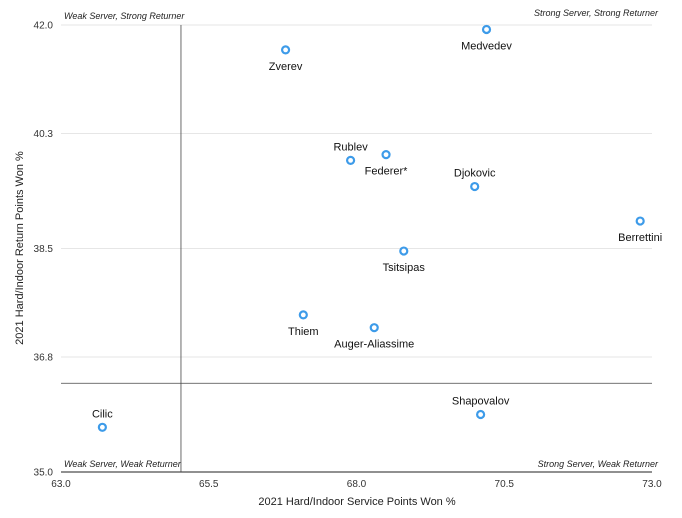 This screenshot has width=682, height=518. I want to click on y-tick-label: 42.0, so click(44, 26).